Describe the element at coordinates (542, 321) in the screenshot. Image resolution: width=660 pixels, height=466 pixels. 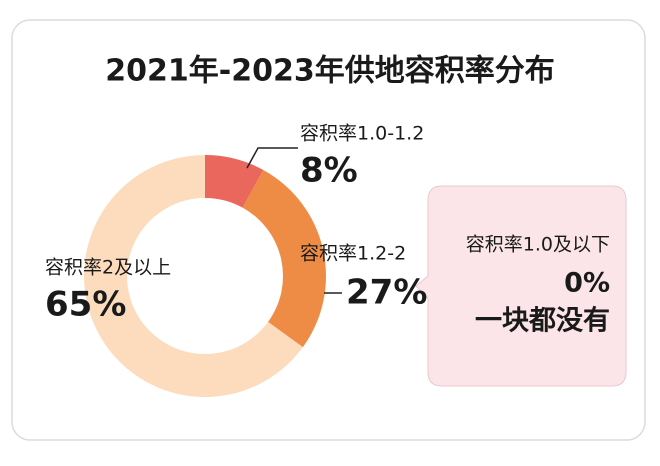
I see `callout-note: 一块都没有` at that location.